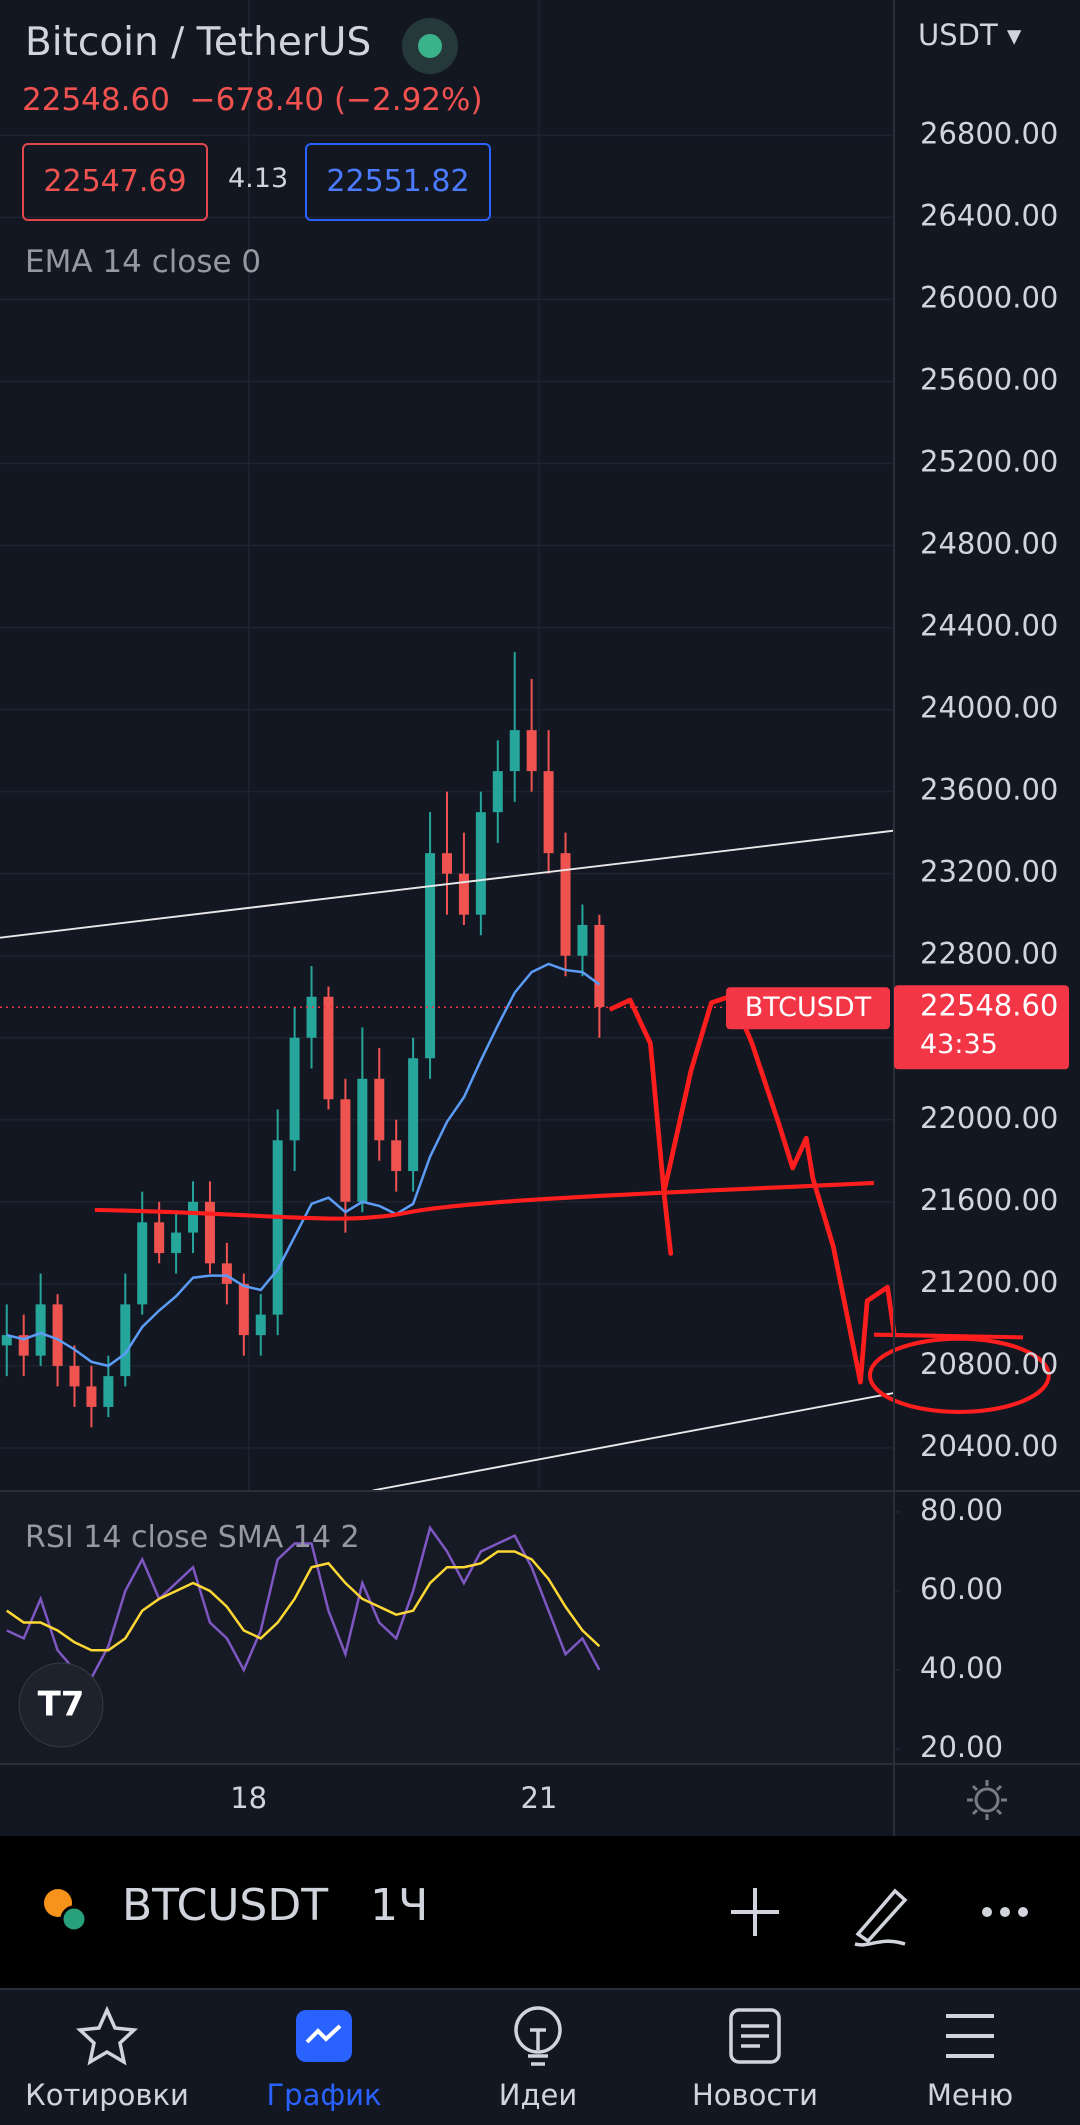 This screenshot has width=1080, height=2125. Describe the element at coordinates (961, 1589) in the screenshot. I see `y-tick-label: 60.00` at that location.